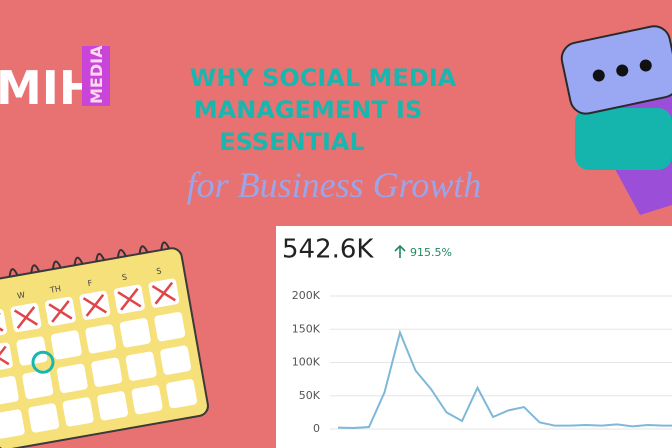  What do you see at coordinates (431, 252) in the screenshot?
I see `change: 915.5%` at bounding box center [431, 252].